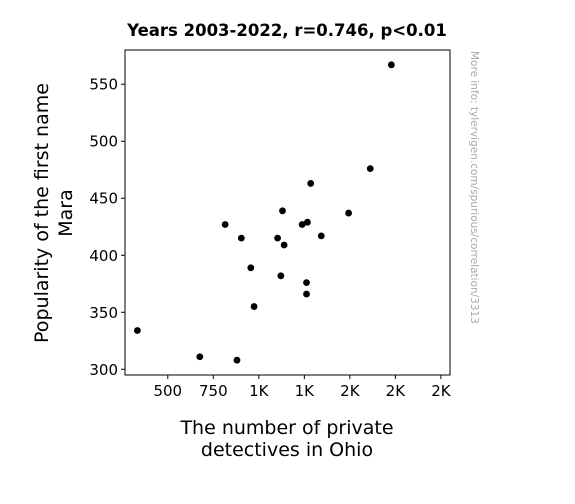 Image resolution: width=575 pixels, height=504 pixels. Describe the element at coordinates (42, 213) in the screenshot. I see `y-axis-label-line-1: Popularity of the first name` at that location.